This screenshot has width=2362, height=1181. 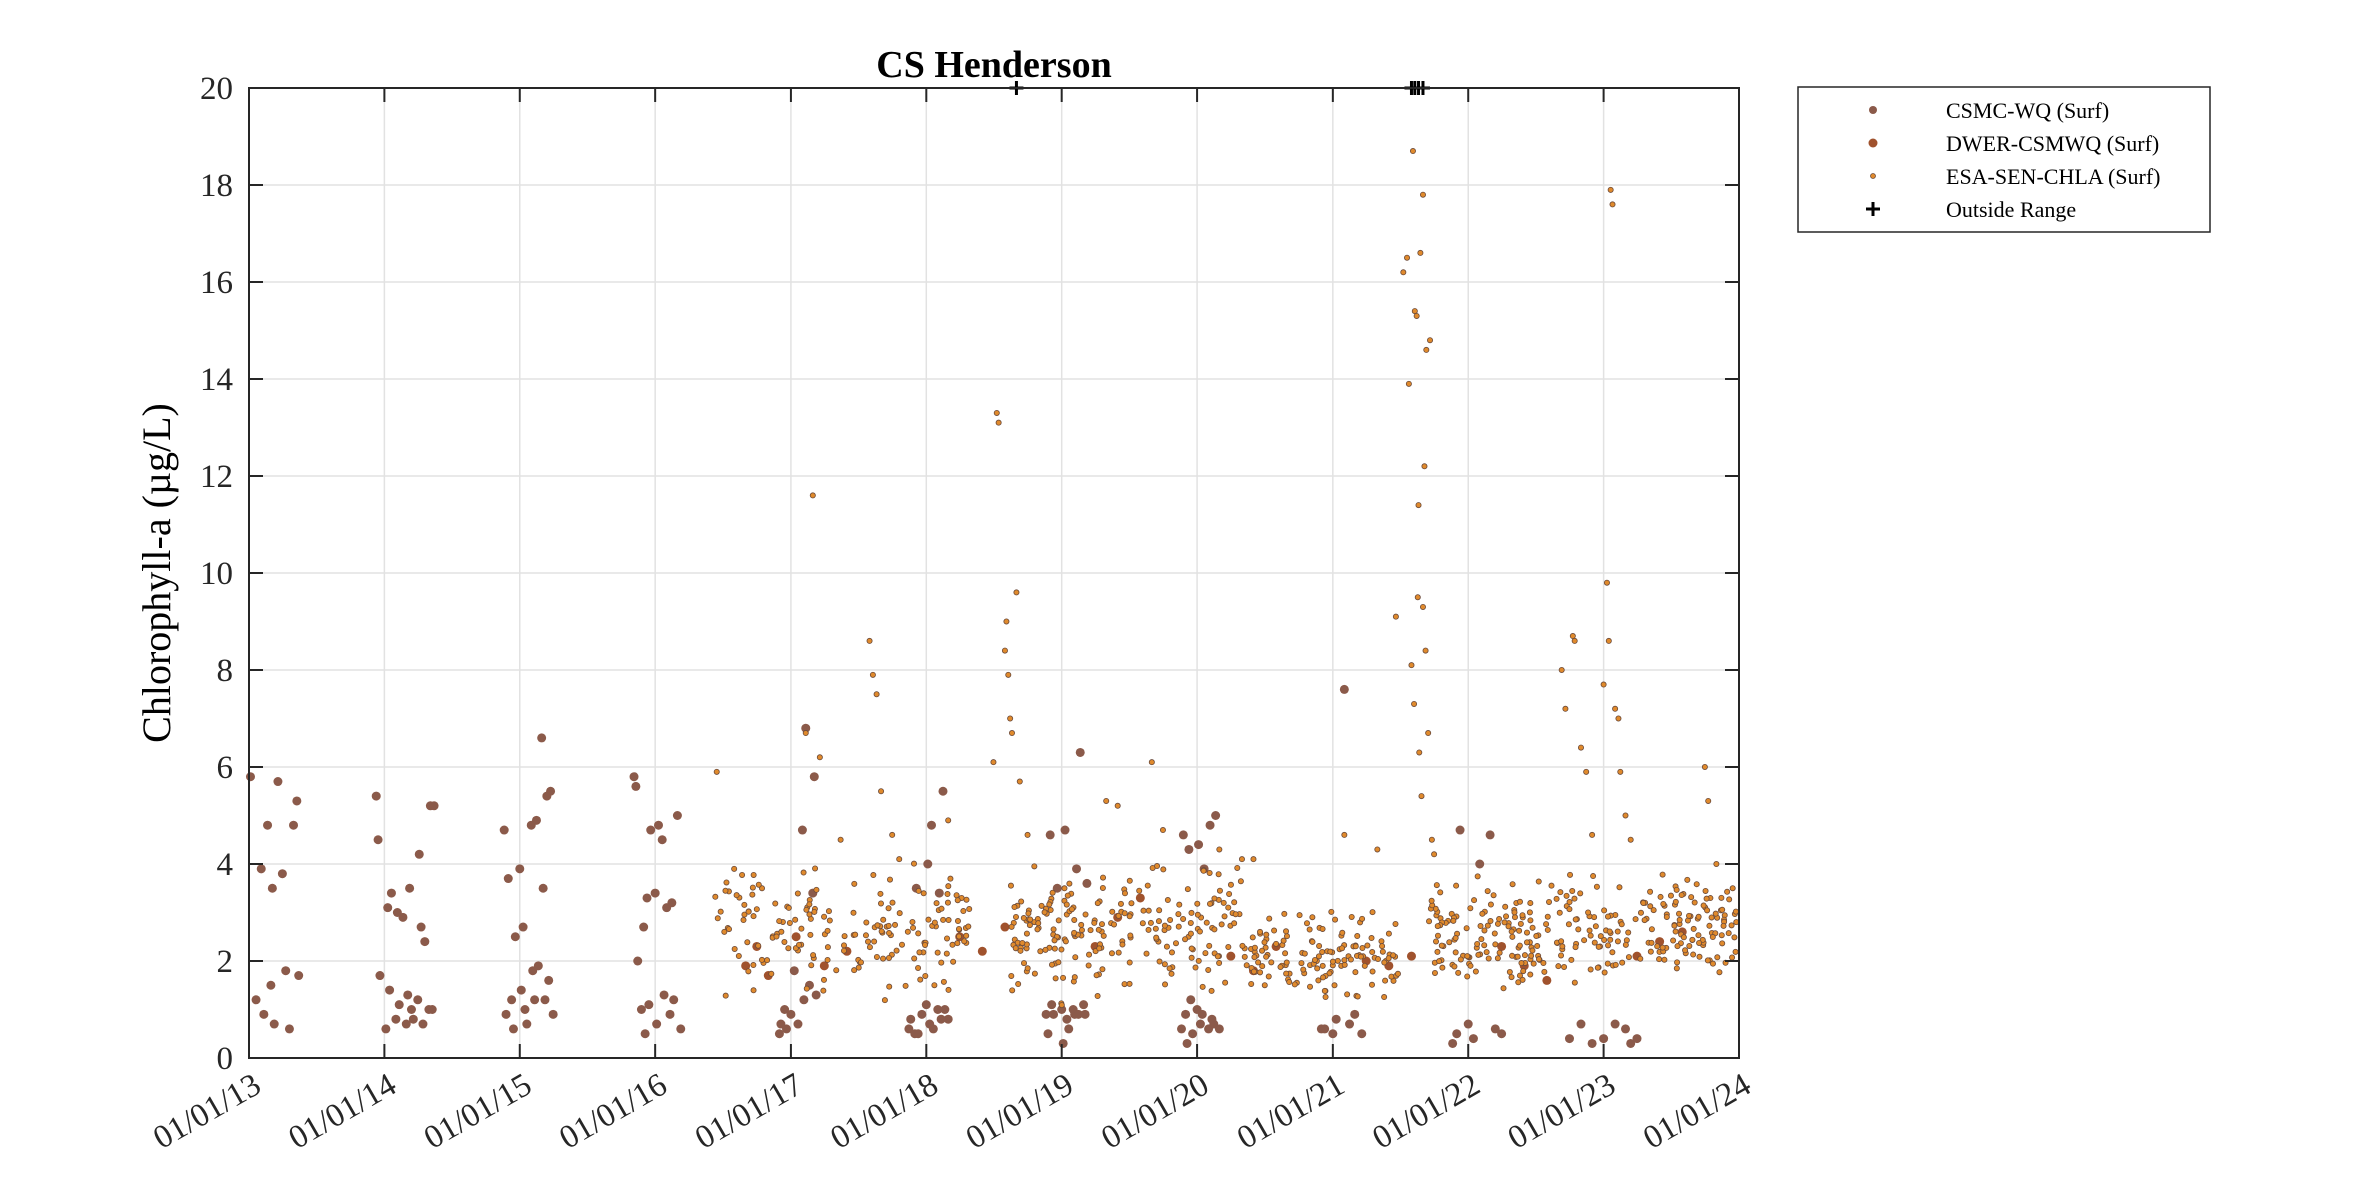 I want to click on legend-label-esa: ESA-SEN-CHLA (Surf), so click(x=2053, y=176).